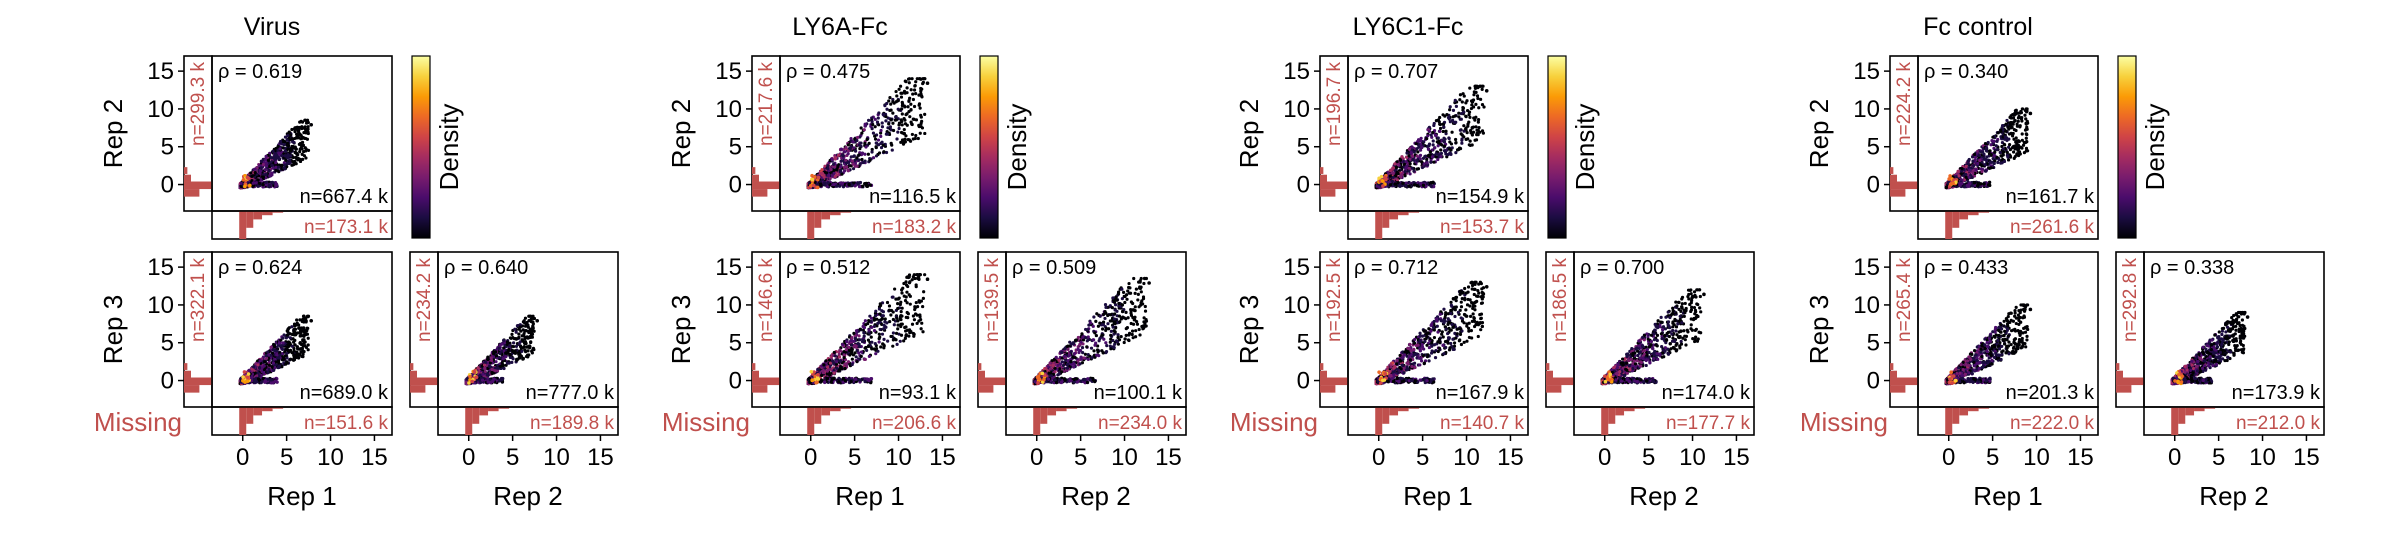  Describe the element at coordinates (330, 457) in the screenshot. I see `x-tick-label: 10` at that location.